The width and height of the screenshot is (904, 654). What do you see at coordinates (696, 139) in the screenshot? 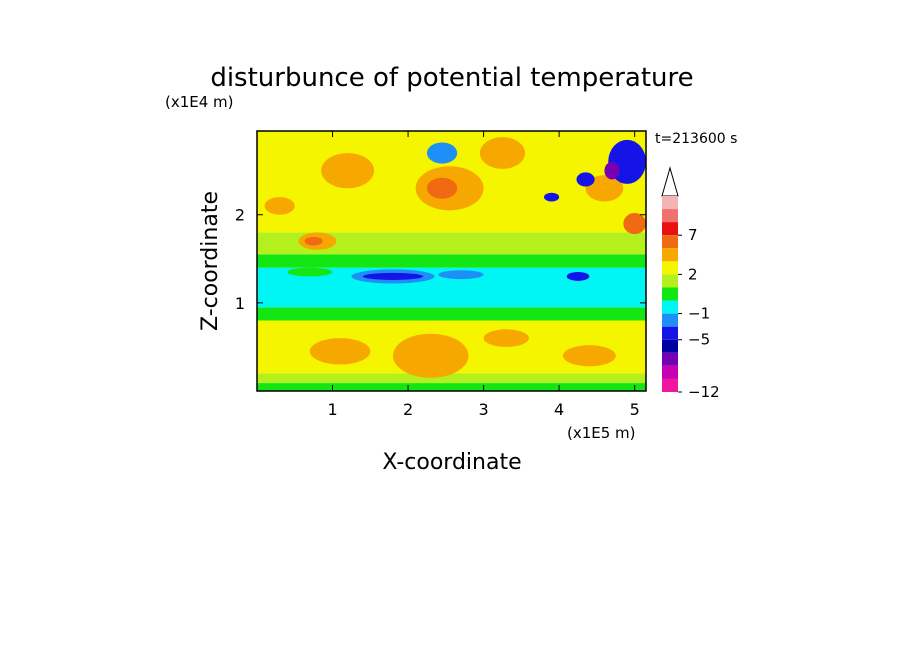
I see `time-label: t=213600 s` at bounding box center [696, 139].